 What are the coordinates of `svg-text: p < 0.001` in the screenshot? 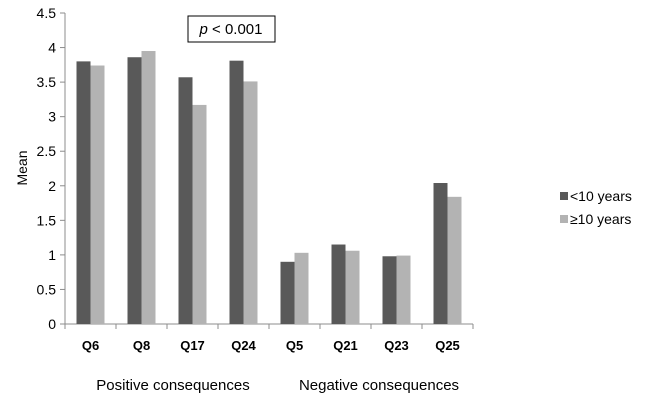 It's located at (231, 29).